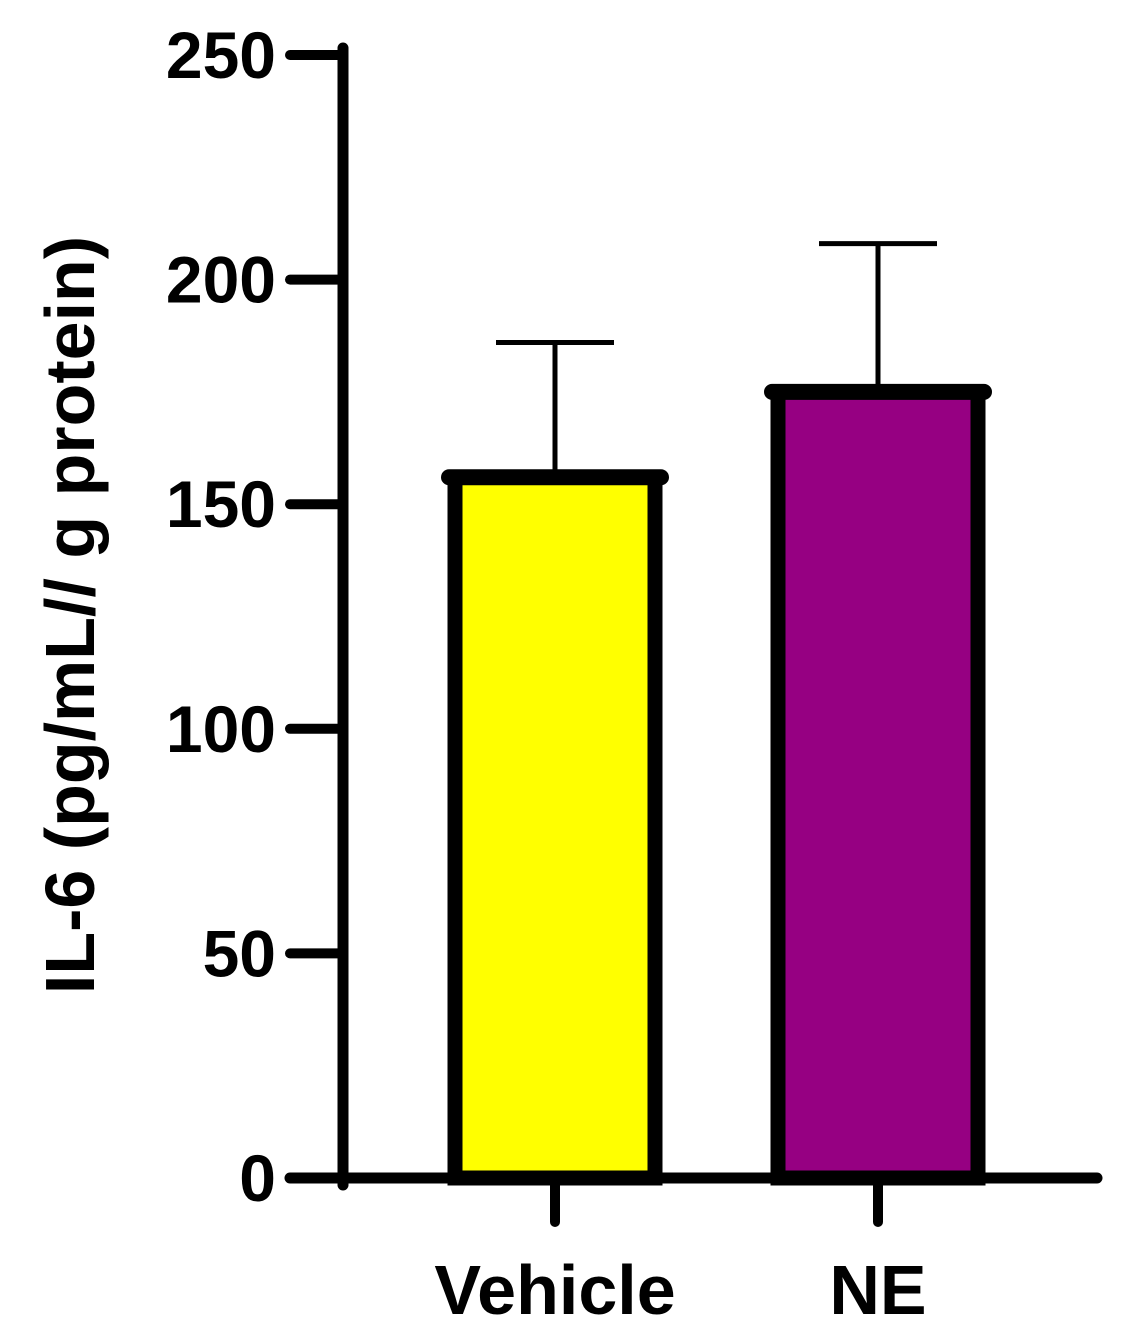 The image size is (1124, 1343). What do you see at coordinates (257, 616) in the screenshot?
I see `y-axis: 0 50 100 150 200 250` at bounding box center [257, 616].